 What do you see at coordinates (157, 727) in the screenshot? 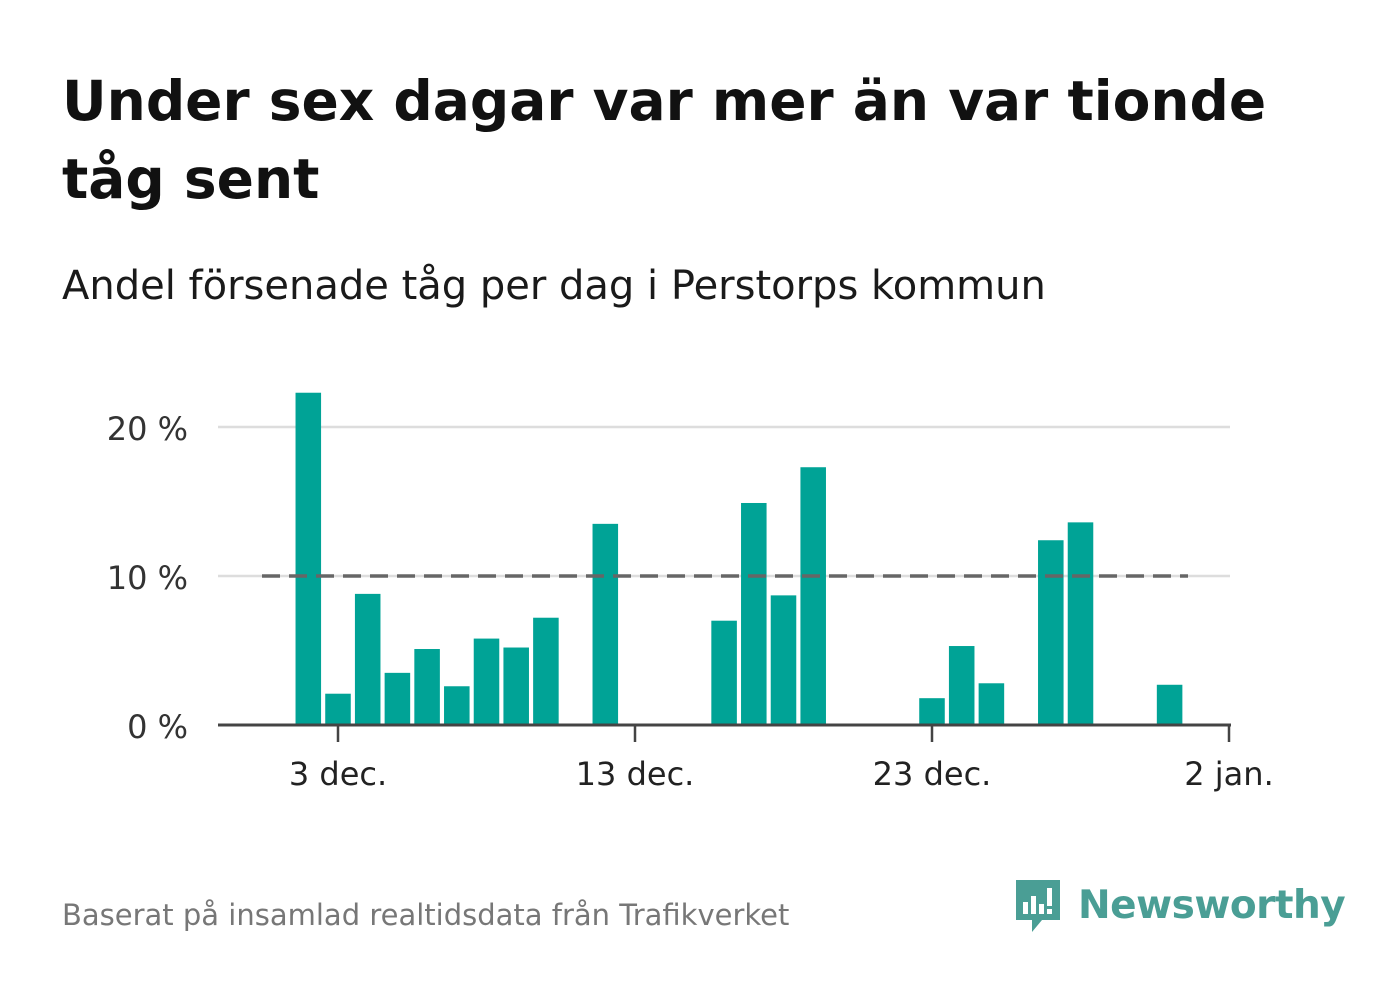
I see `y-tick-label: 0 %` at bounding box center [157, 727].